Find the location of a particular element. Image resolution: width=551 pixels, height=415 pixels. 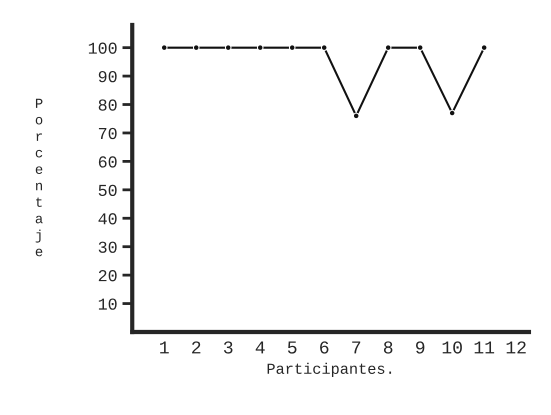

x-tick-label: 8 is located at coordinates (388, 347).